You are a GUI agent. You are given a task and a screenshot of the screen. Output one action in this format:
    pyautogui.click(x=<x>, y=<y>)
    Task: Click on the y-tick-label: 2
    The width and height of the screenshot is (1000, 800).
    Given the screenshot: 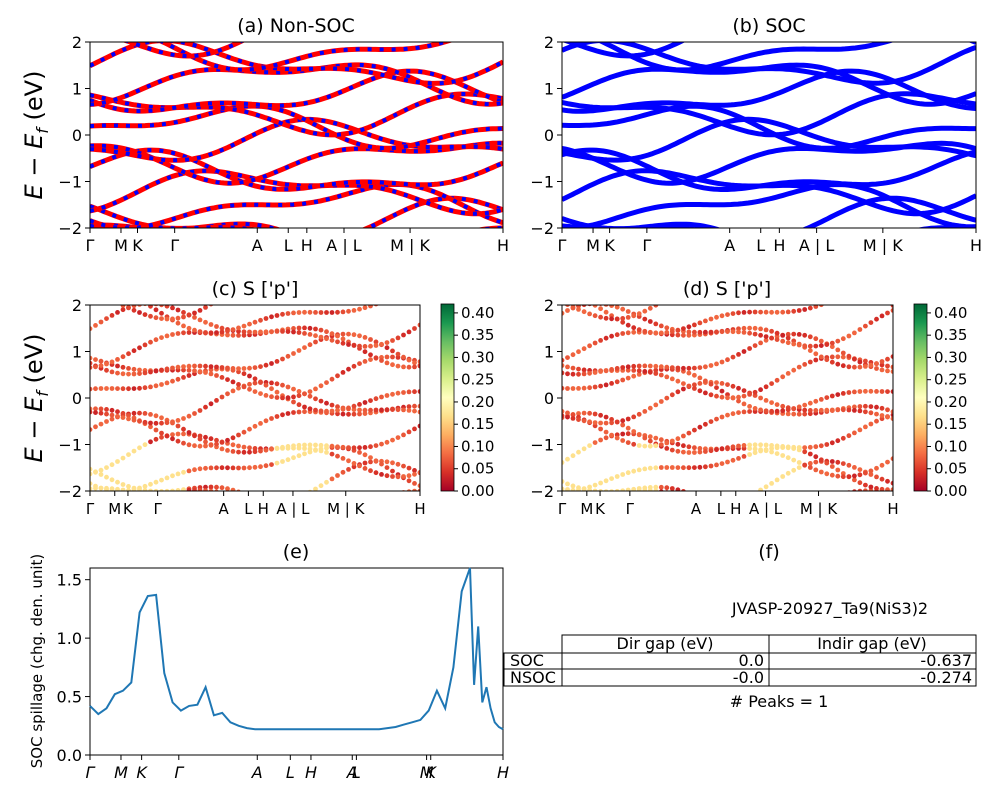 What is the action you would take?
    pyautogui.click(x=549, y=42)
    